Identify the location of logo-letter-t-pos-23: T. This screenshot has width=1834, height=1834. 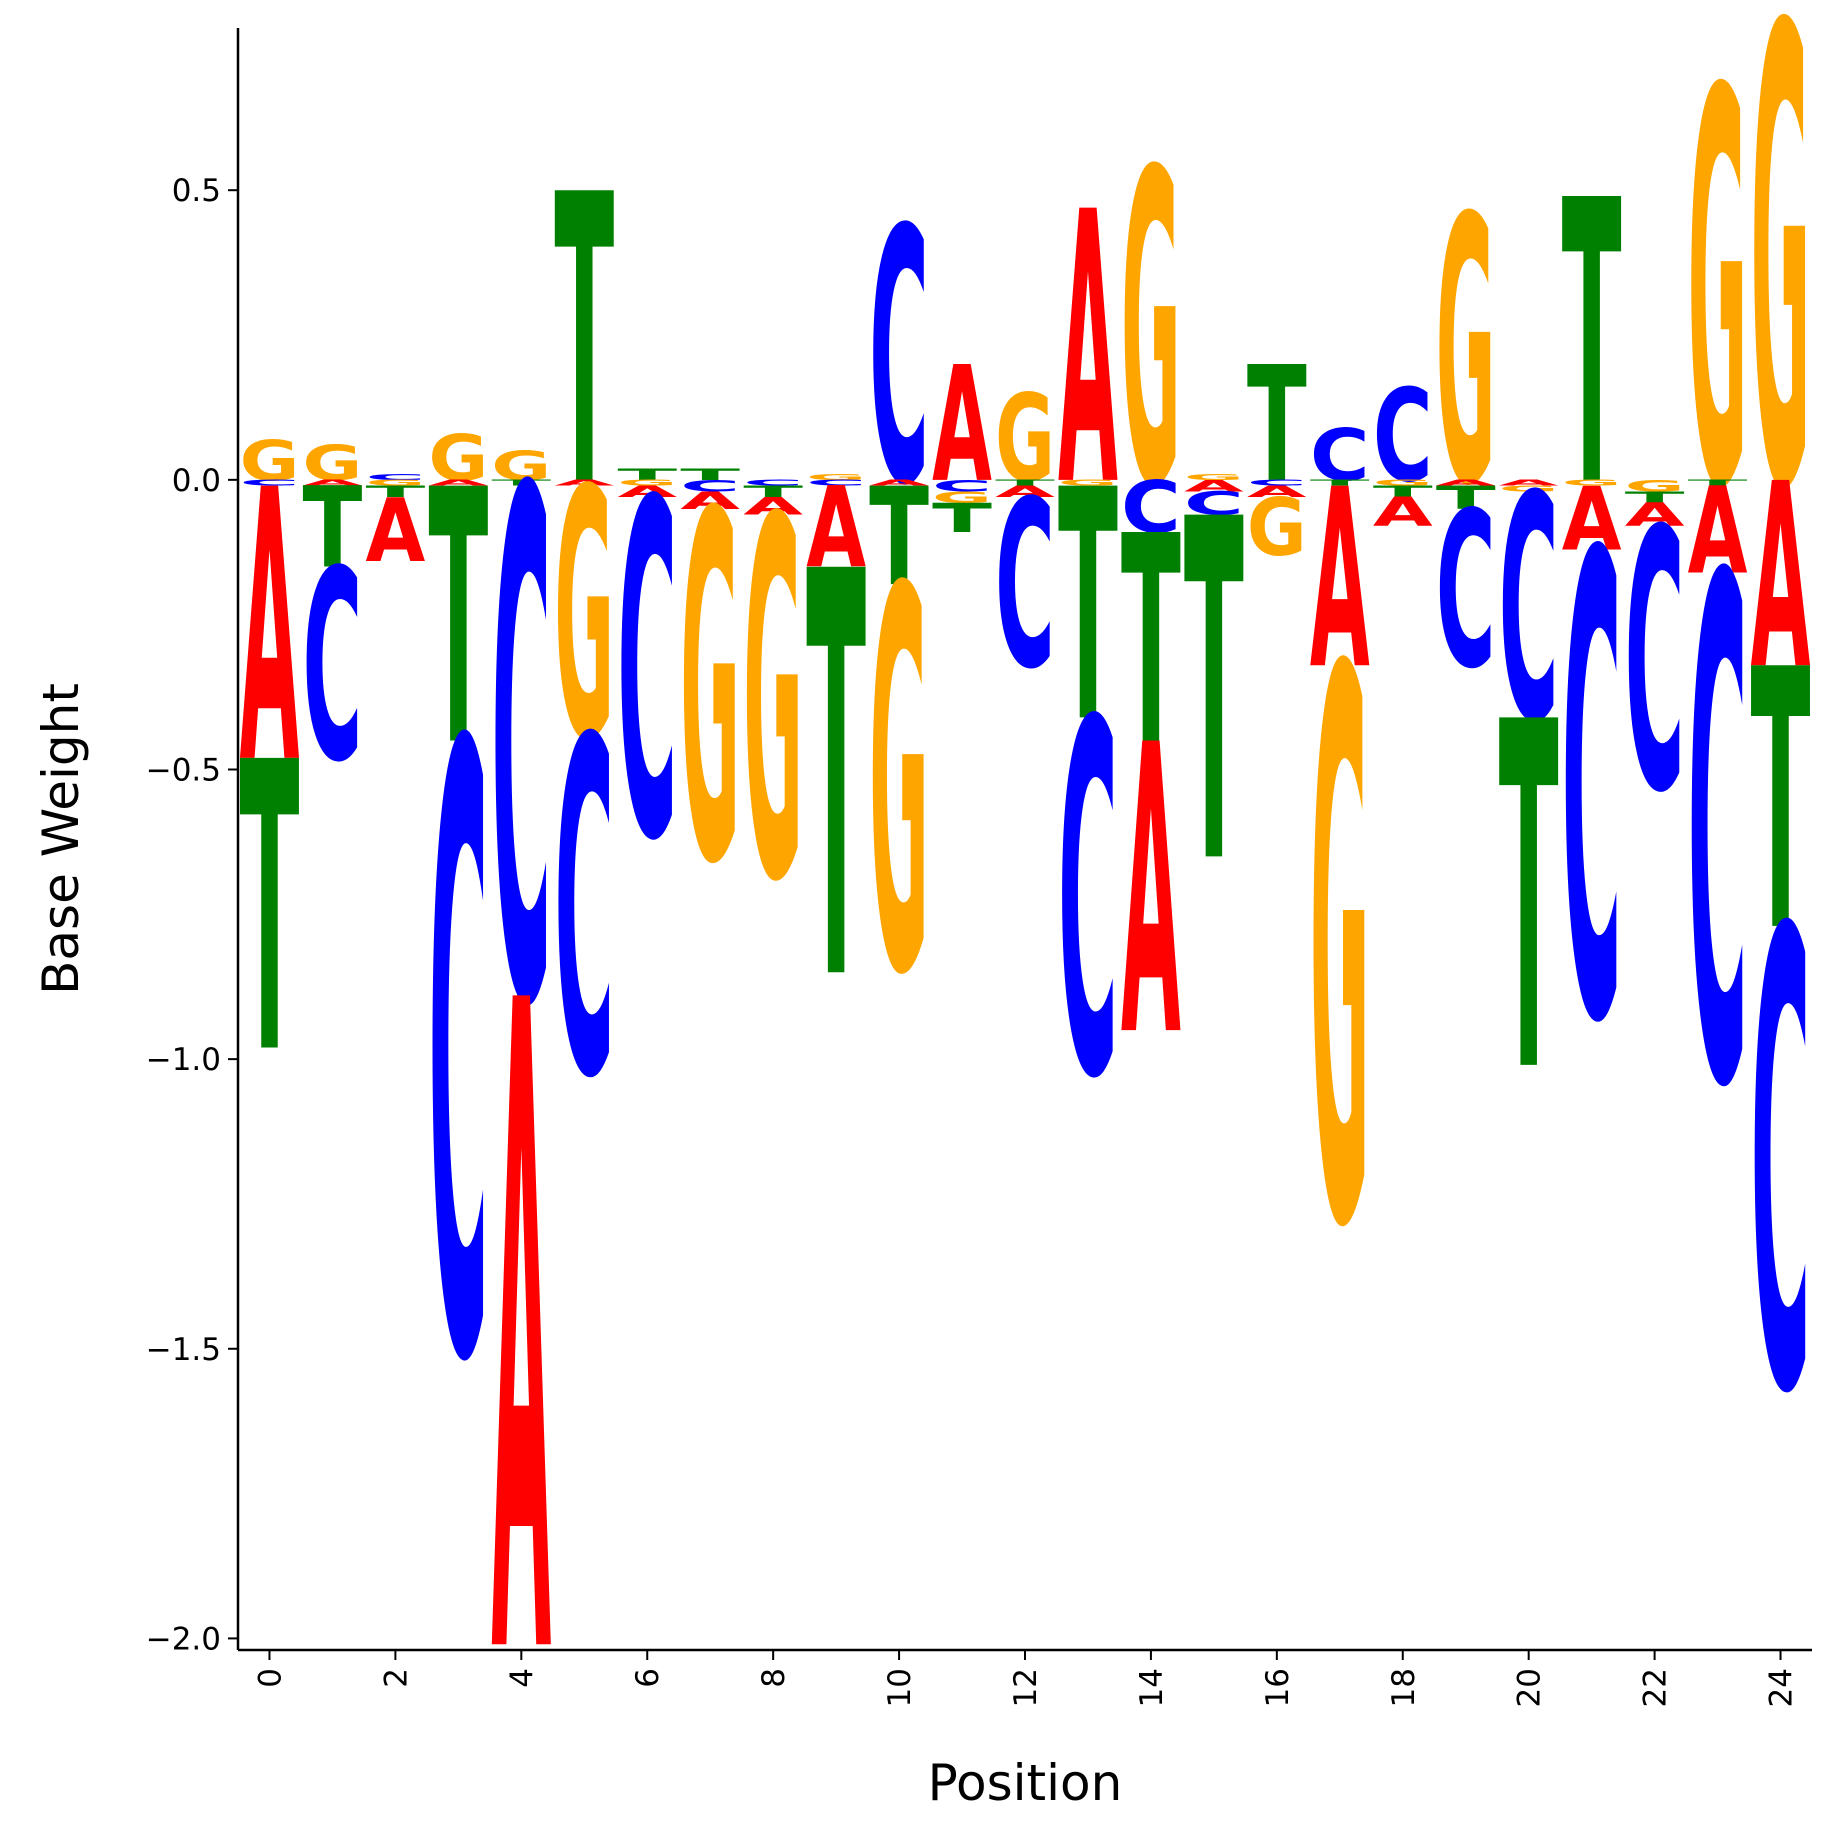
(1718, 482).